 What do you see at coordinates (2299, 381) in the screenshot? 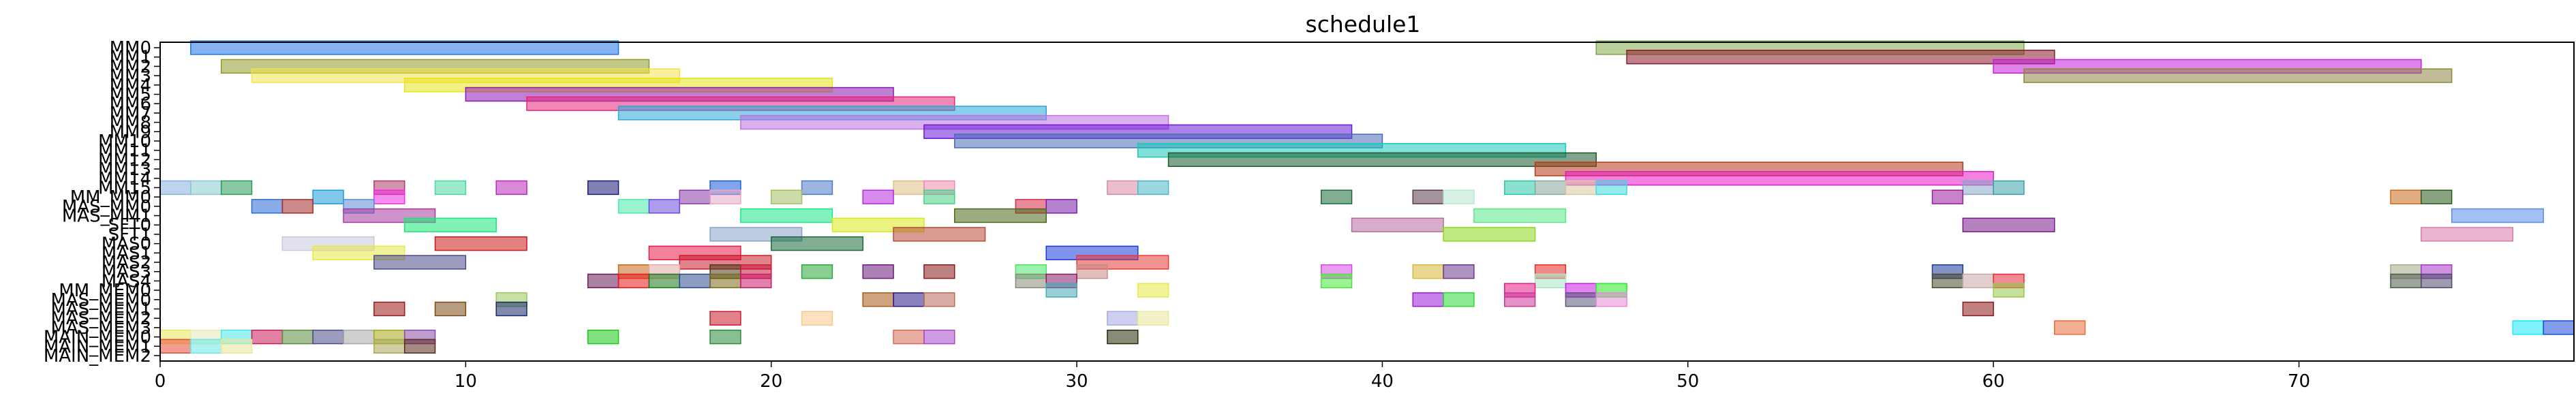
I see `x-tick-label-70: 70` at bounding box center [2299, 381].